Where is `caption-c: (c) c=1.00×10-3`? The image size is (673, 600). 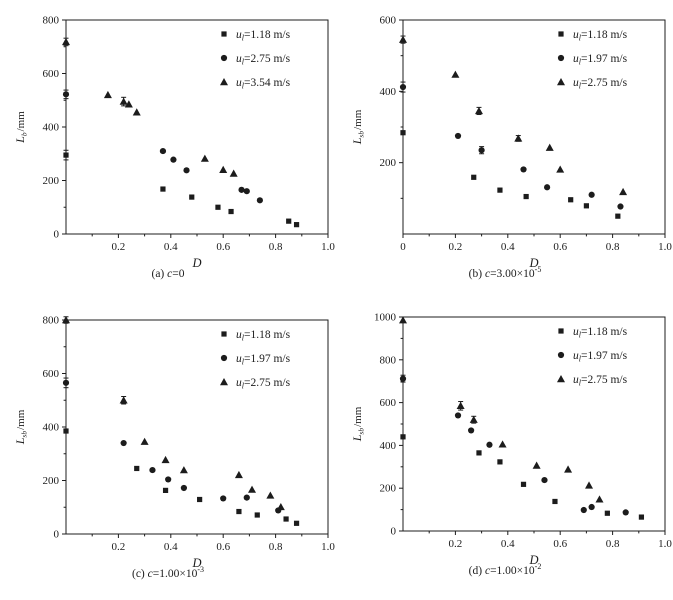
caption-c: (c) c=1.00×10-3 is located at coordinates (168, 573).